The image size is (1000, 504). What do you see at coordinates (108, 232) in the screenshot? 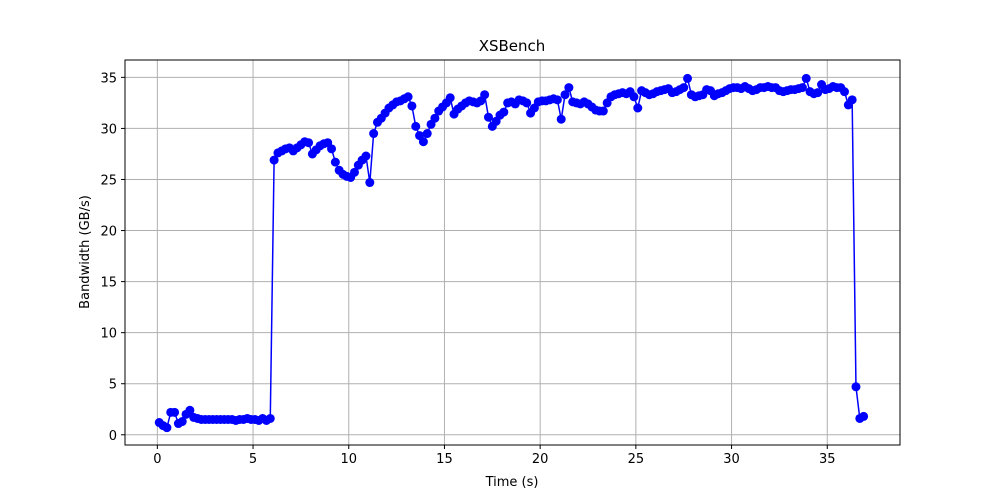
I see `y-tick-label: 20` at bounding box center [108, 232].